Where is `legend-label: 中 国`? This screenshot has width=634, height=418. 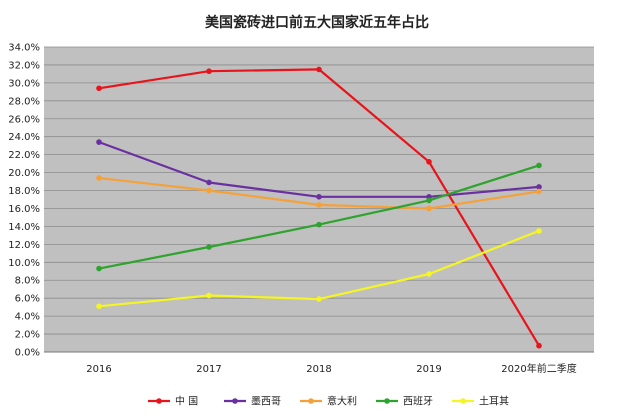 legend-label: 中 国 is located at coordinates (186, 401).